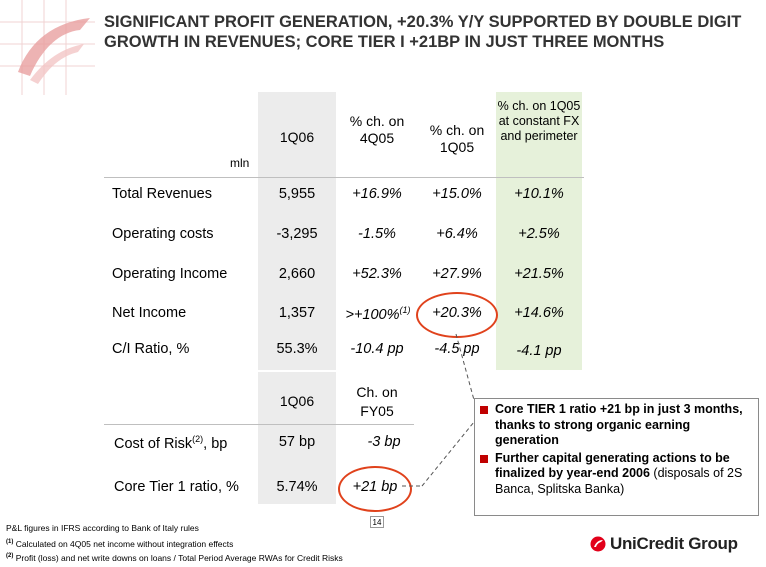 This screenshot has width=766, height=567. What do you see at coordinates (539, 274) in the screenshot?
I see `cell-value: +21.5%` at bounding box center [539, 274].